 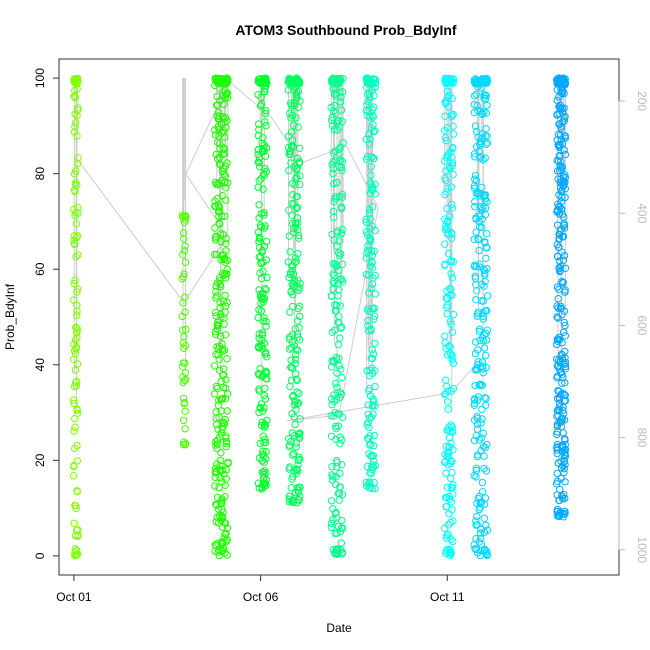 What do you see at coordinates (261, 597) in the screenshot?
I see `x-tick-label: Oct 06` at bounding box center [261, 597].